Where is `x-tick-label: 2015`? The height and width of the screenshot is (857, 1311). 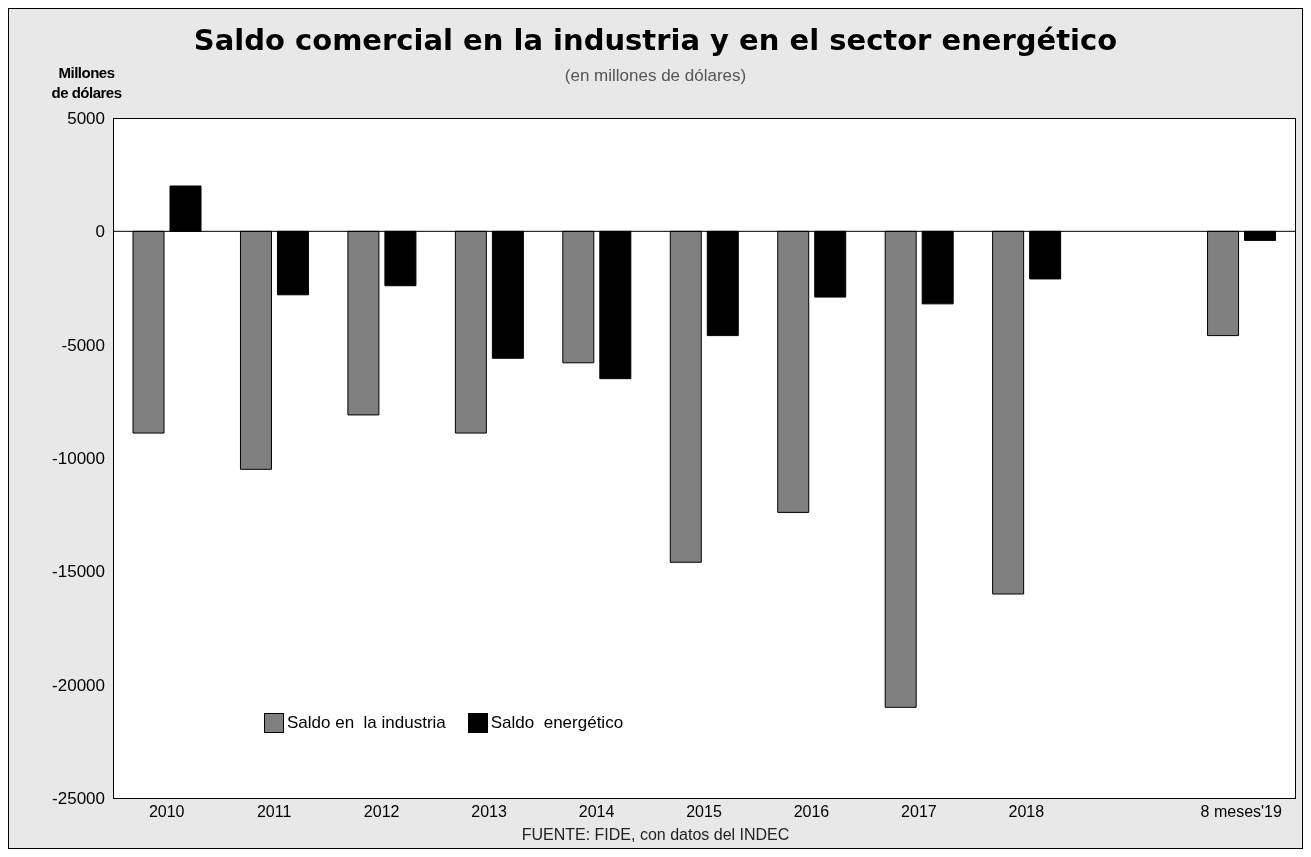 x-tick-label: 2015 is located at coordinates (704, 812).